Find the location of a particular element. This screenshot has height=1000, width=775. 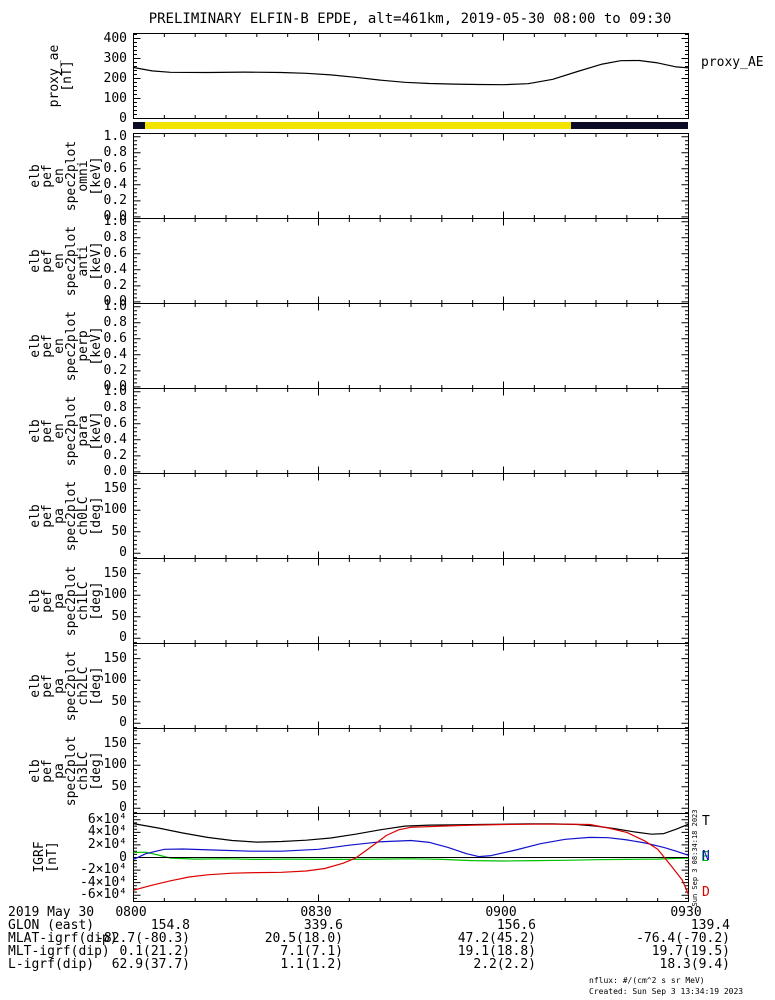

panel-en_anti is located at coordinates (411, 261).